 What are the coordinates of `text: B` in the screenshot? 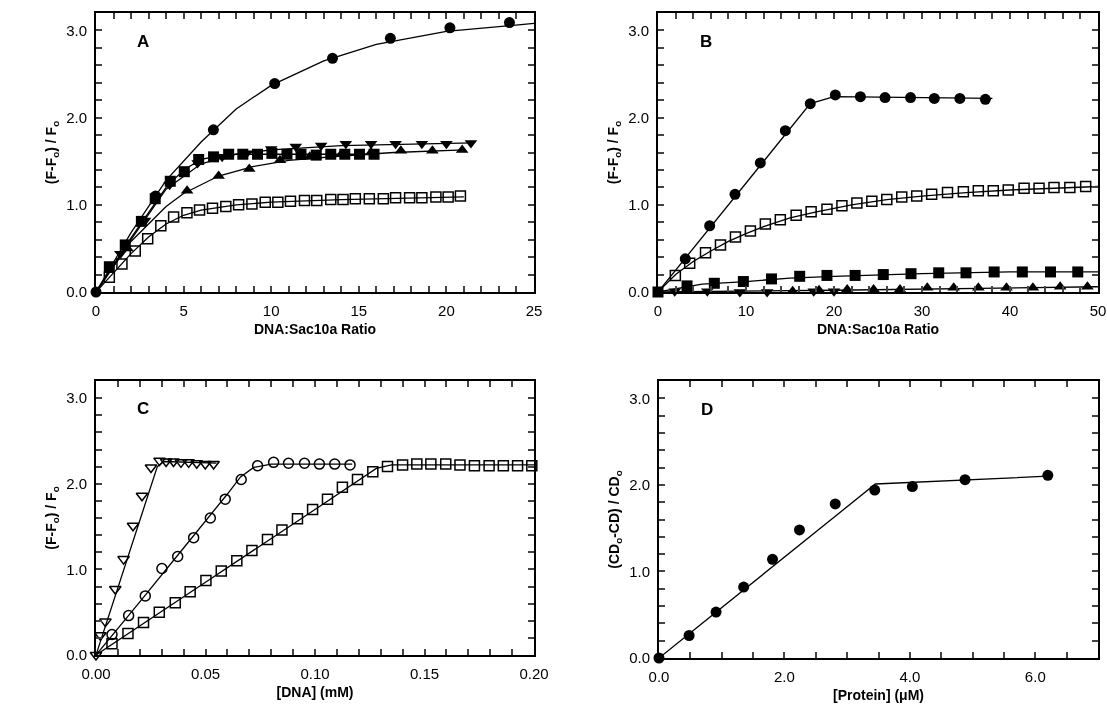 It's located at (706, 41).